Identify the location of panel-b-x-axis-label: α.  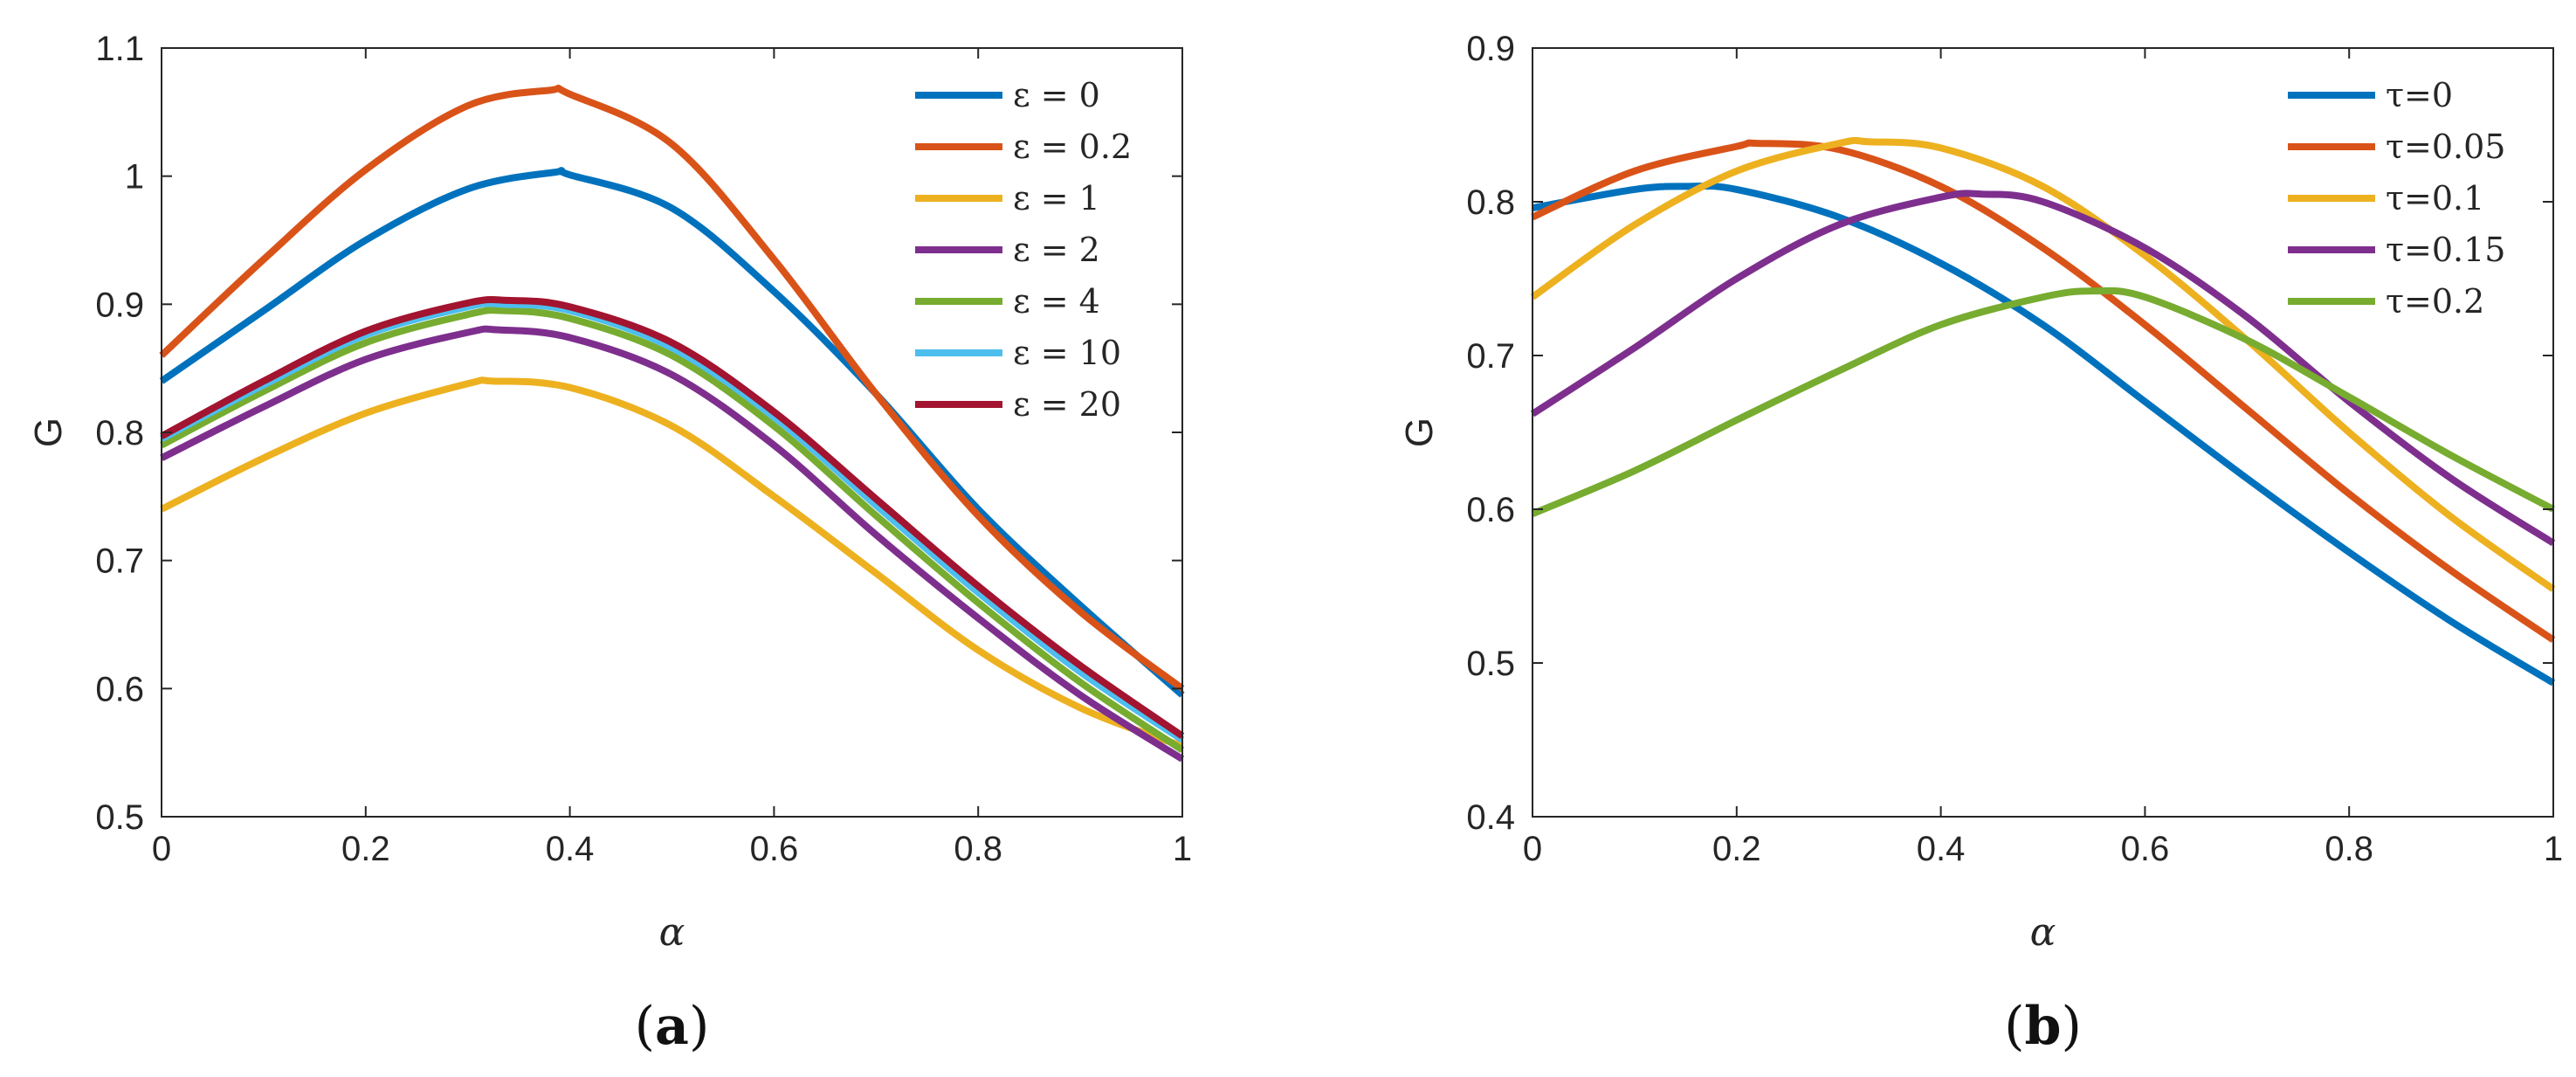
(2043, 933).